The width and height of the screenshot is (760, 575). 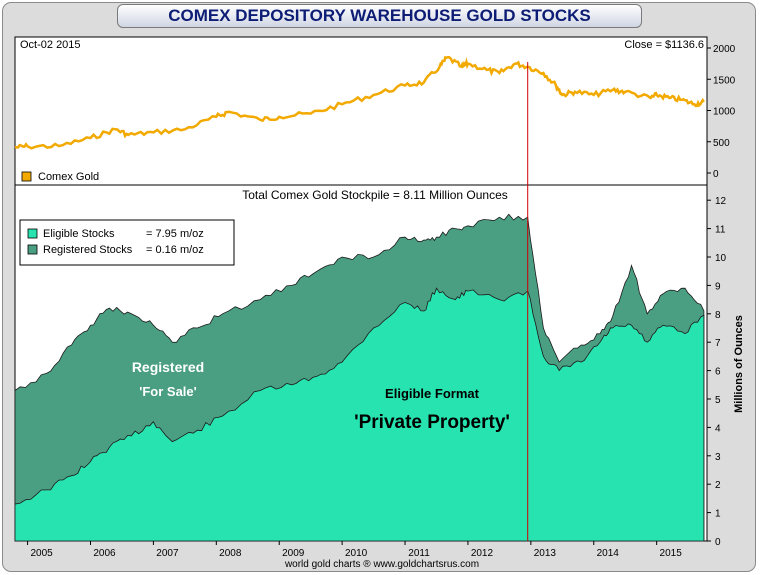 I want to click on x-tick-label: 2011, so click(x=419, y=553).